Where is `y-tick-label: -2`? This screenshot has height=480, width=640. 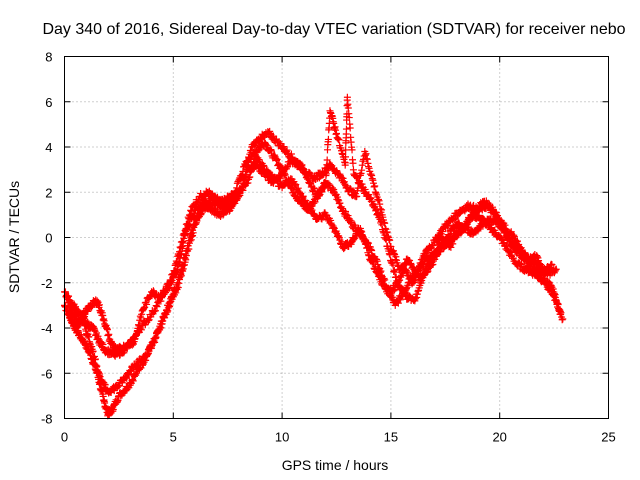 y-tick-label: -2 is located at coordinates (47, 283).